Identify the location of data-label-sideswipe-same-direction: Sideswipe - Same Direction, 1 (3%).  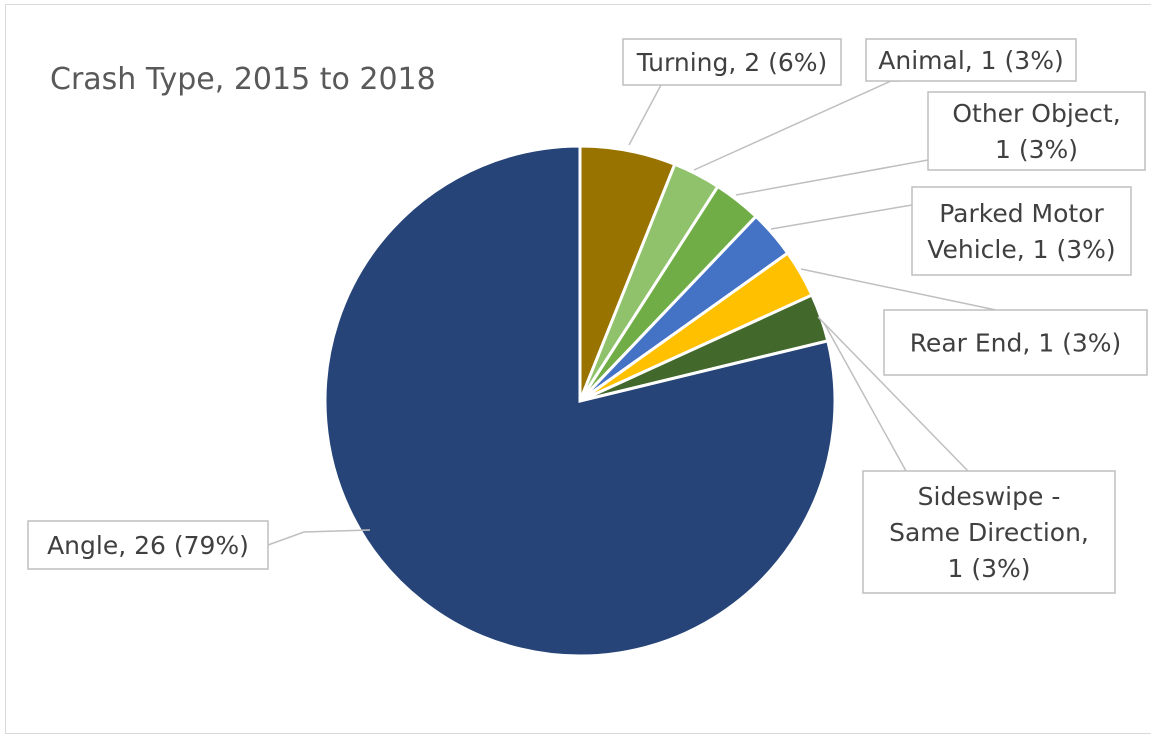
(989, 532).